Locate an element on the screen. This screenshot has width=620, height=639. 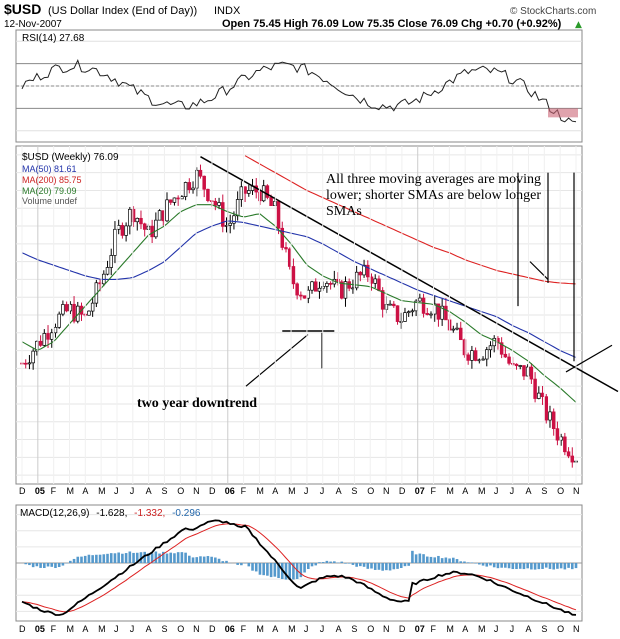
annotation-line-3: SMAs is located at coordinates (344, 211).